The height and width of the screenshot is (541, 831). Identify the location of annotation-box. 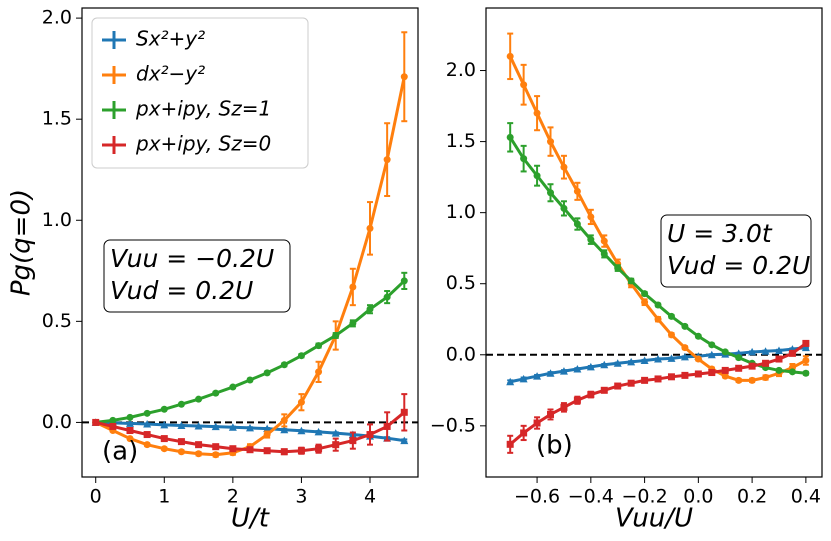
(736, 251).